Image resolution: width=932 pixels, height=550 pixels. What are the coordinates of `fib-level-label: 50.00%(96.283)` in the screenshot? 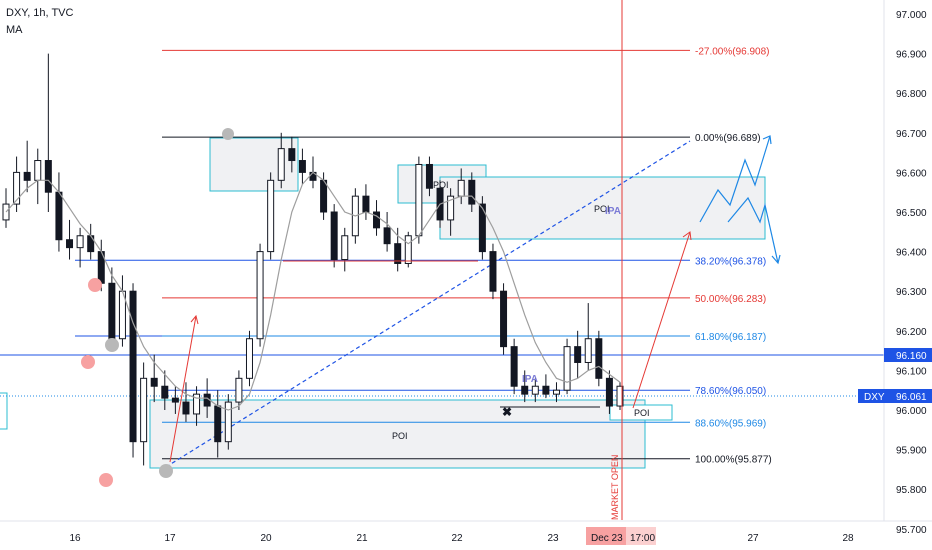 It's located at (730, 299).